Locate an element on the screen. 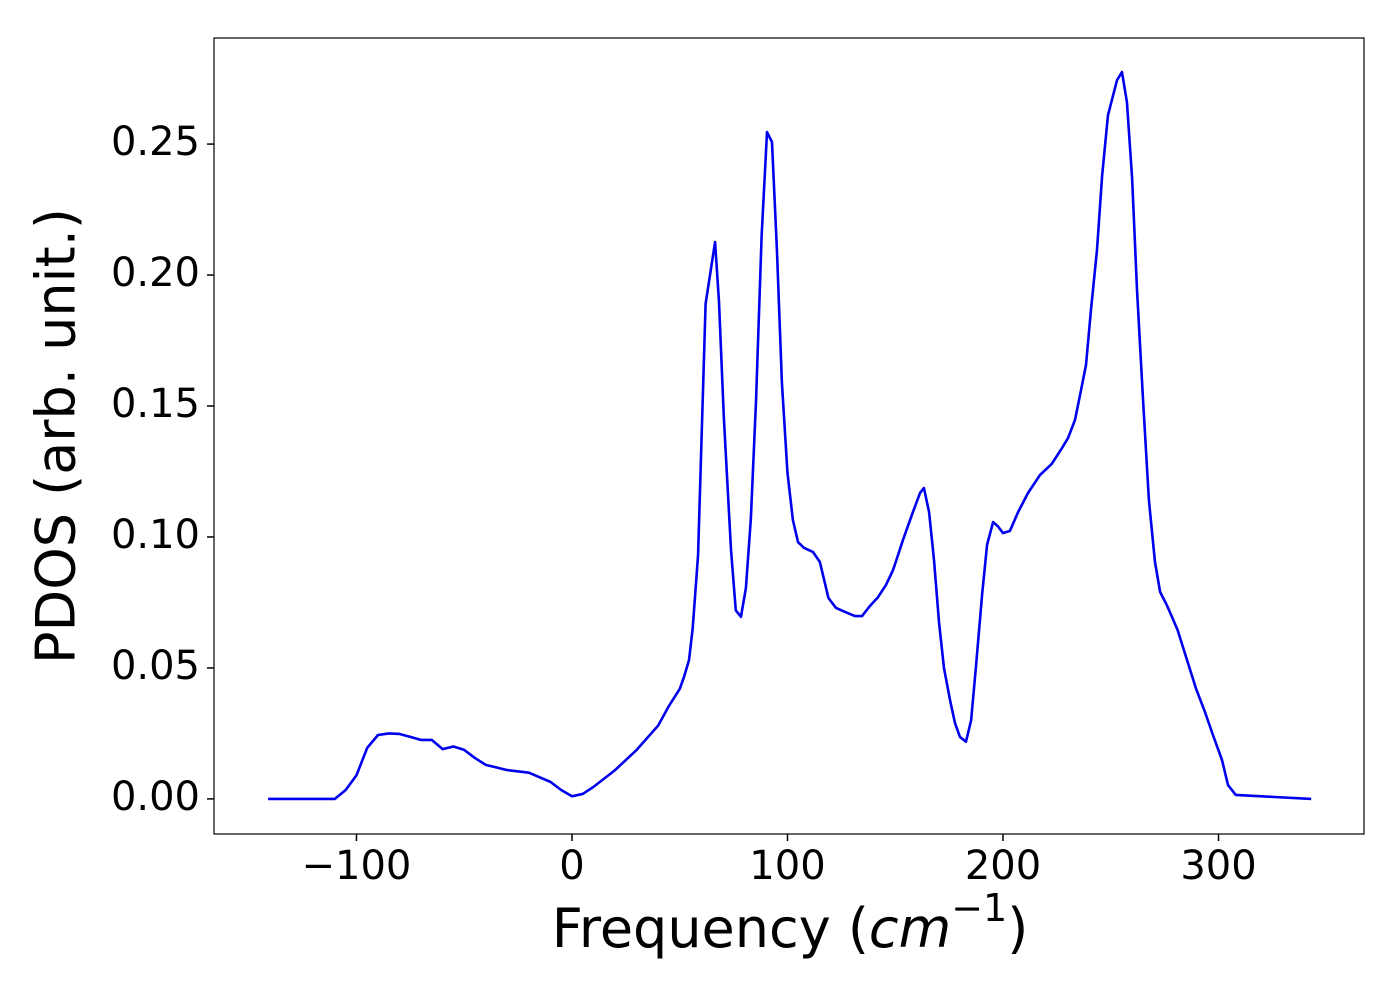  x-tick-label: −100 is located at coordinates (357, 866).